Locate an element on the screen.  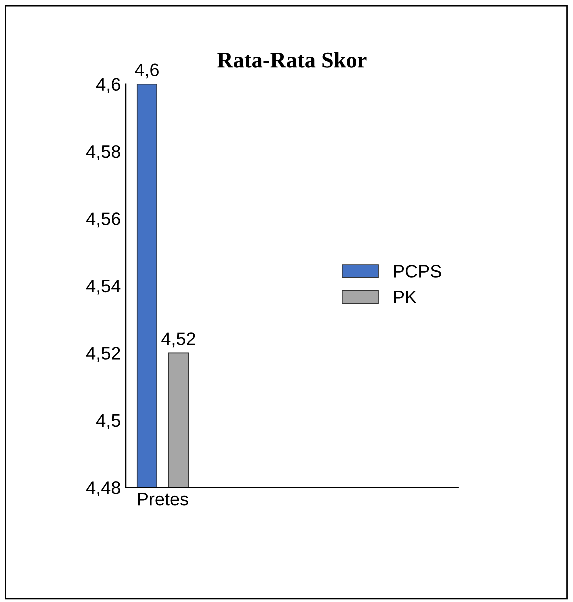
y-tick-label: 4,48 is located at coordinates (103, 489).